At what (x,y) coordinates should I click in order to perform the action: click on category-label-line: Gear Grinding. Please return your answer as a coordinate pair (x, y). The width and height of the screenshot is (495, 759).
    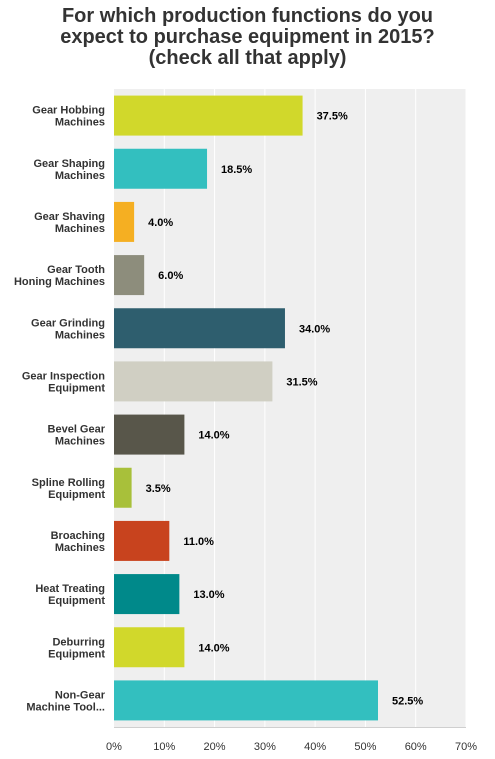
    Looking at the image, I should click on (68, 323).